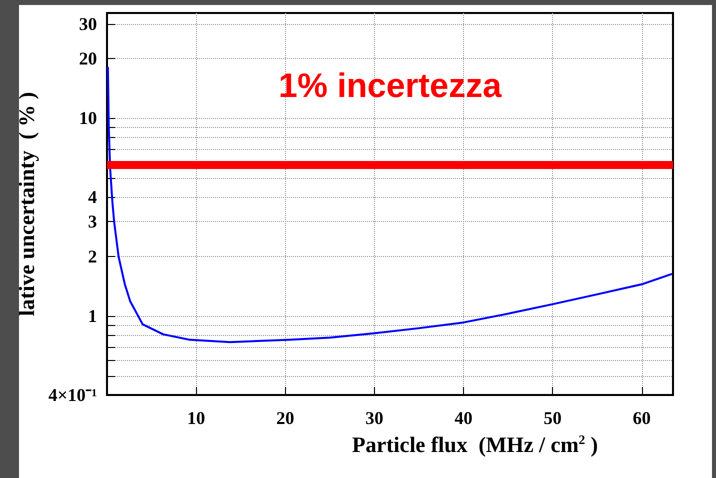 Image resolution: width=716 pixels, height=478 pixels. Describe the element at coordinates (26, 204) in the screenshot. I see `y-axis-title: lative uncertainty ( % )` at that location.